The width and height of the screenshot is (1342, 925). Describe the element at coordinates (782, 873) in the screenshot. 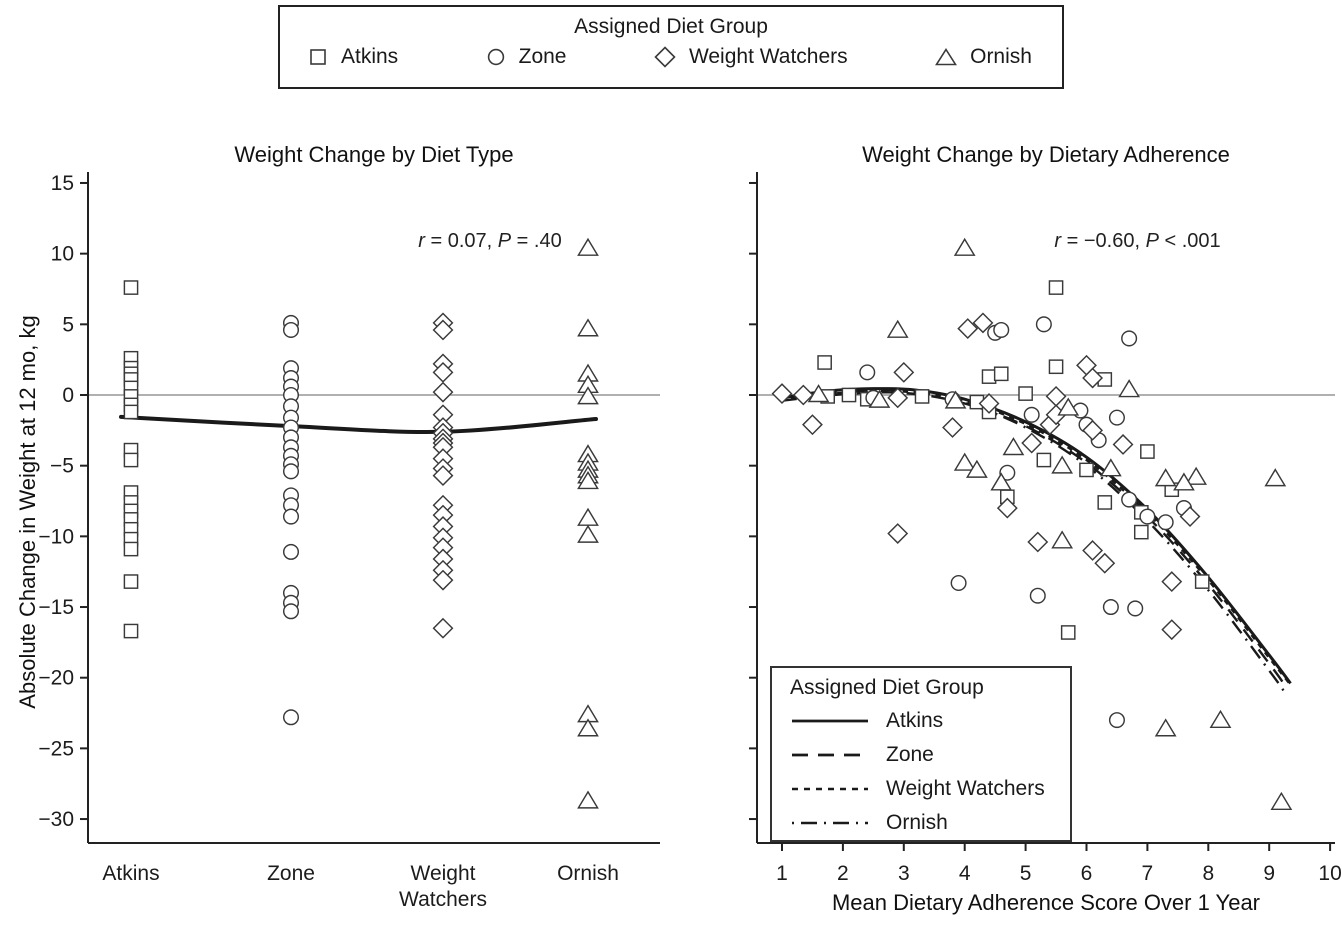

I see `x-tick-label: 1` at that location.